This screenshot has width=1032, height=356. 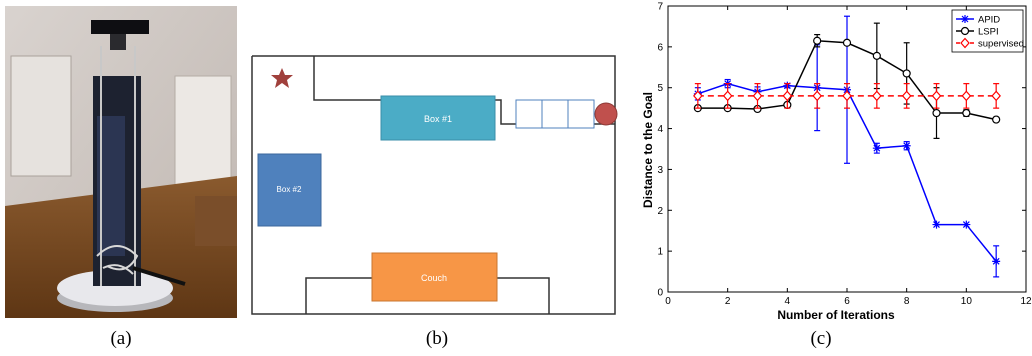 What do you see at coordinates (660, 252) in the screenshot?
I see `y-tick-label-1: 1` at bounding box center [660, 252].